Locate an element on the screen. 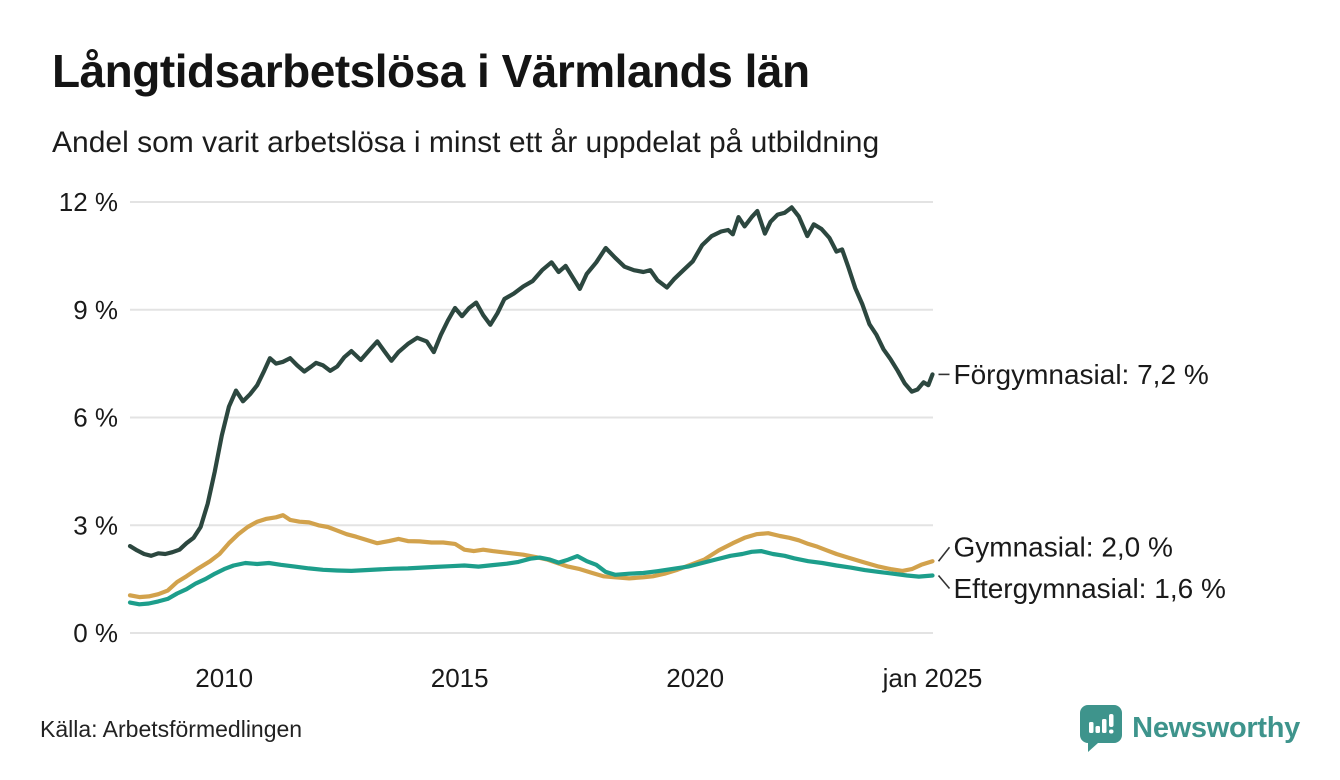  series-end-label-eftergymnasial: Eftergymnasial: 1,6 % is located at coordinates (1090, 588).